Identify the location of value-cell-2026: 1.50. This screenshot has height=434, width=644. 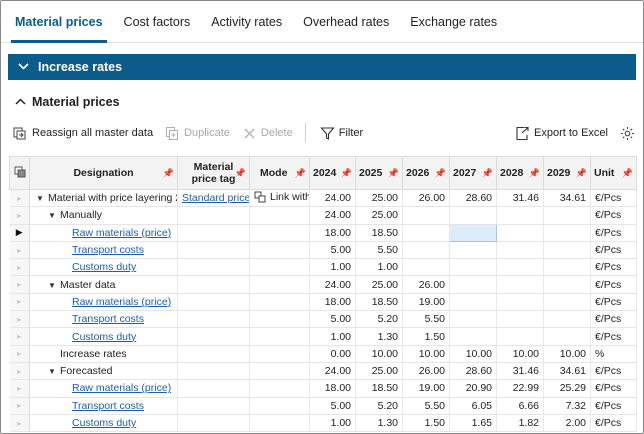
(426, 336).